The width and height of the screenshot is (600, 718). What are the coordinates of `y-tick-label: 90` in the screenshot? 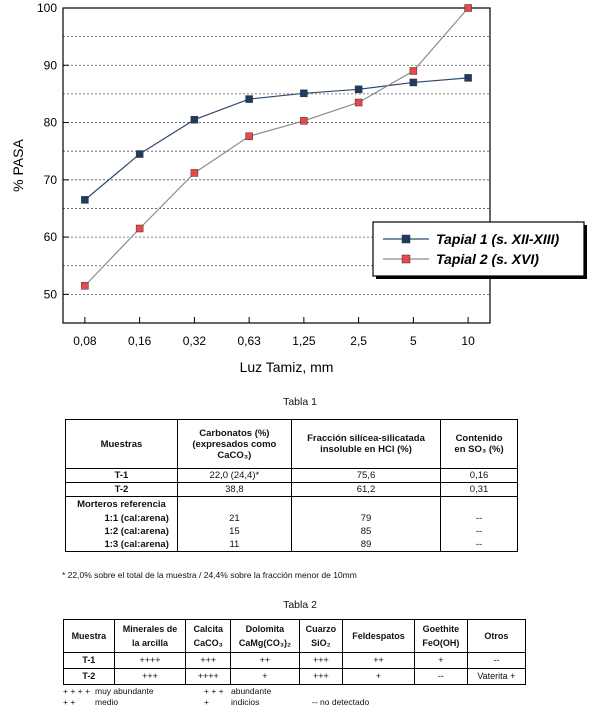 It's located at (51, 65).